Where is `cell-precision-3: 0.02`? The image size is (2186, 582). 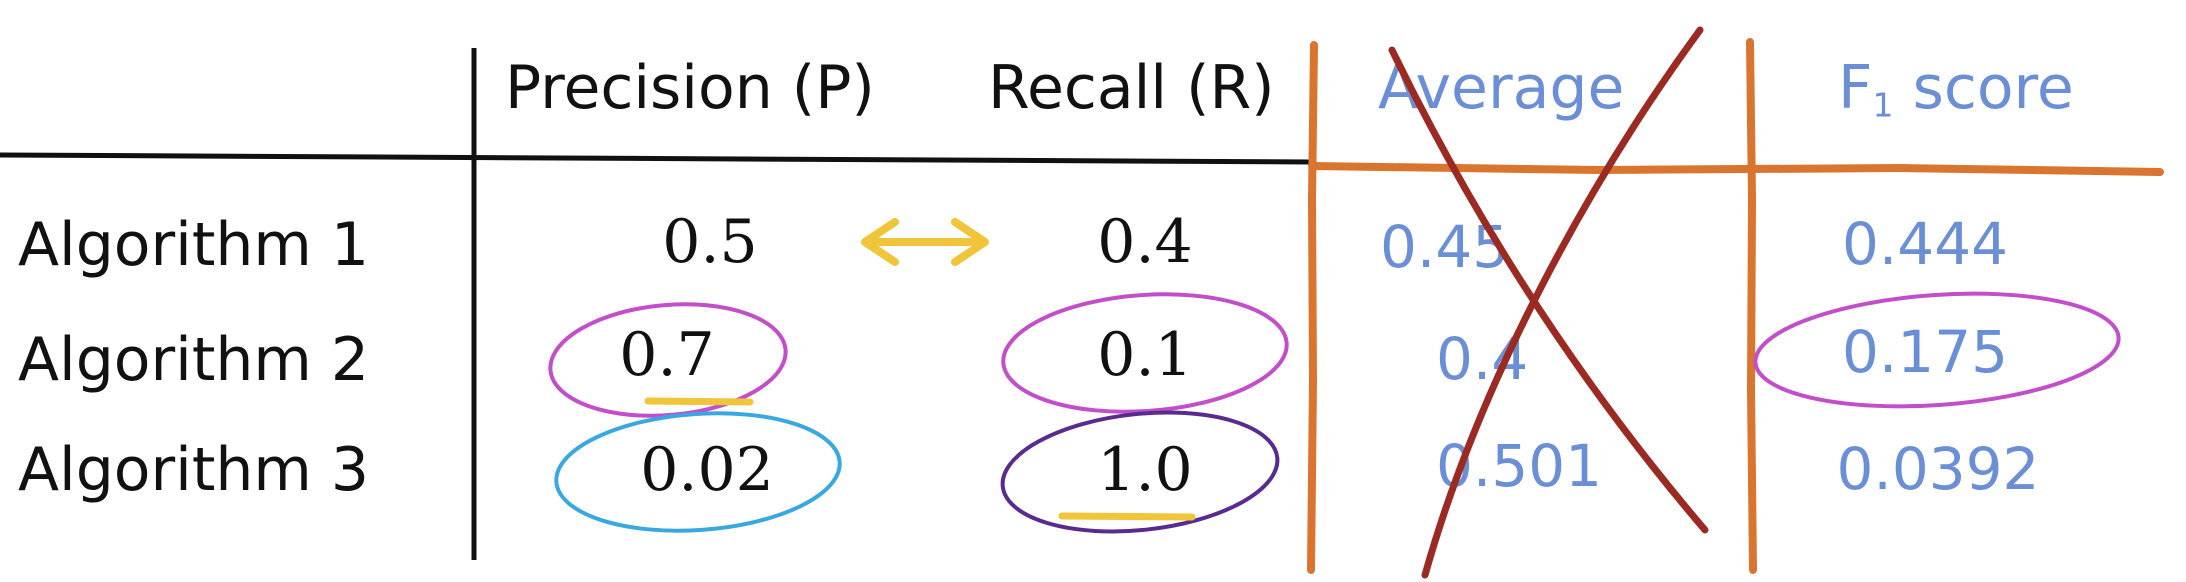
cell-precision-3: 0.02 is located at coordinates (707, 470).